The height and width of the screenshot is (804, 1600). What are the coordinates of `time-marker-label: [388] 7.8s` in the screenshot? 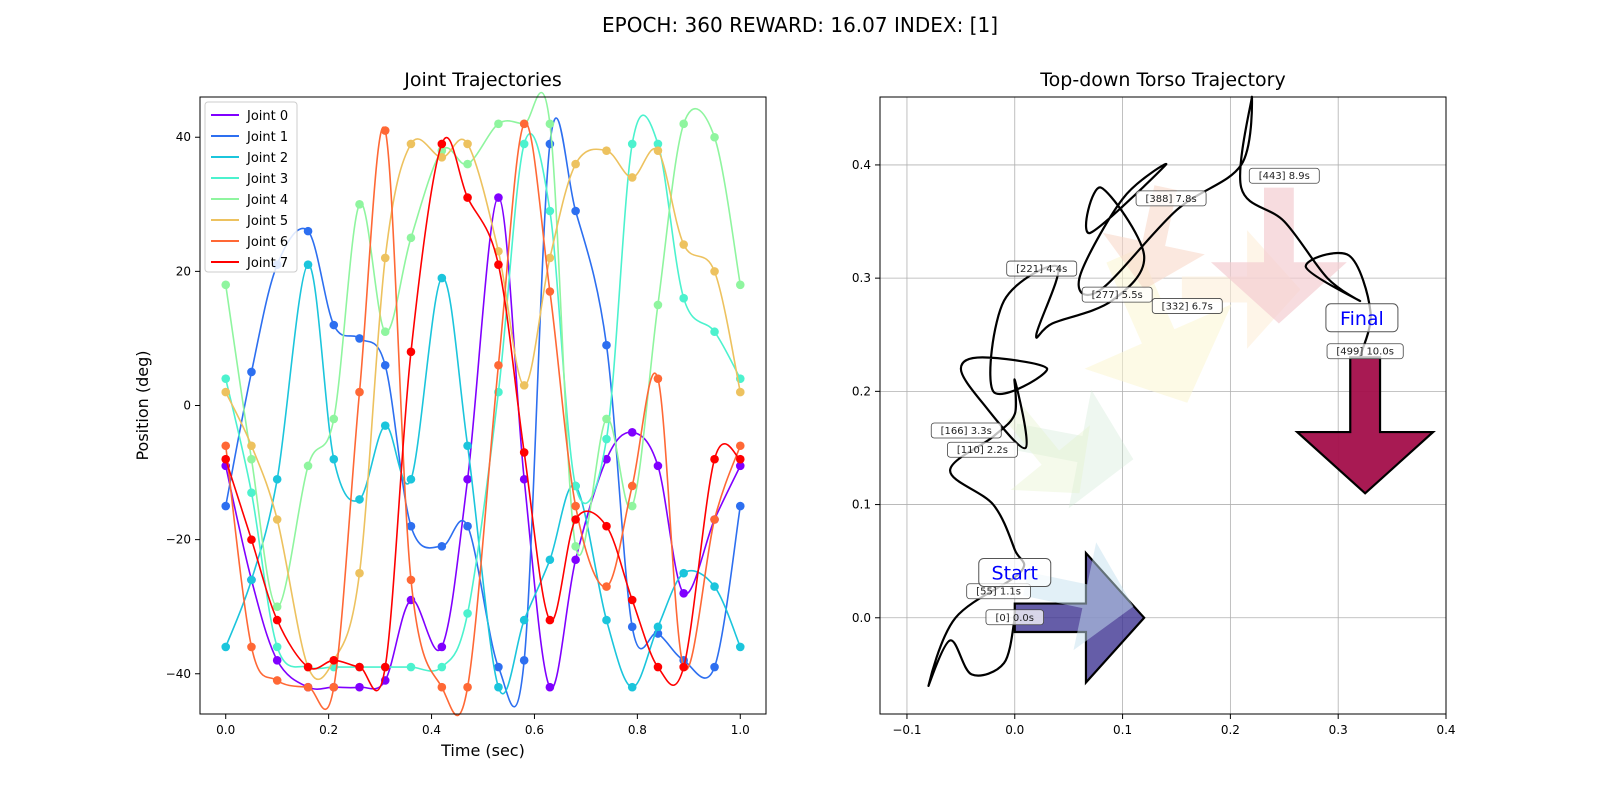 It's located at (1170, 199).